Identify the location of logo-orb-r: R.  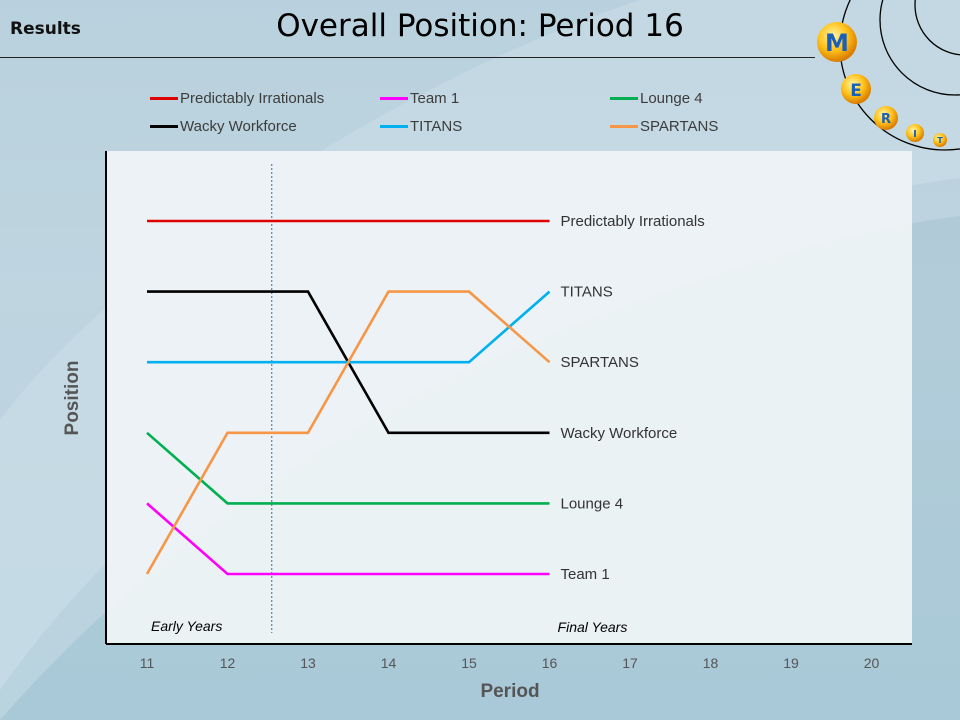
(886, 118).